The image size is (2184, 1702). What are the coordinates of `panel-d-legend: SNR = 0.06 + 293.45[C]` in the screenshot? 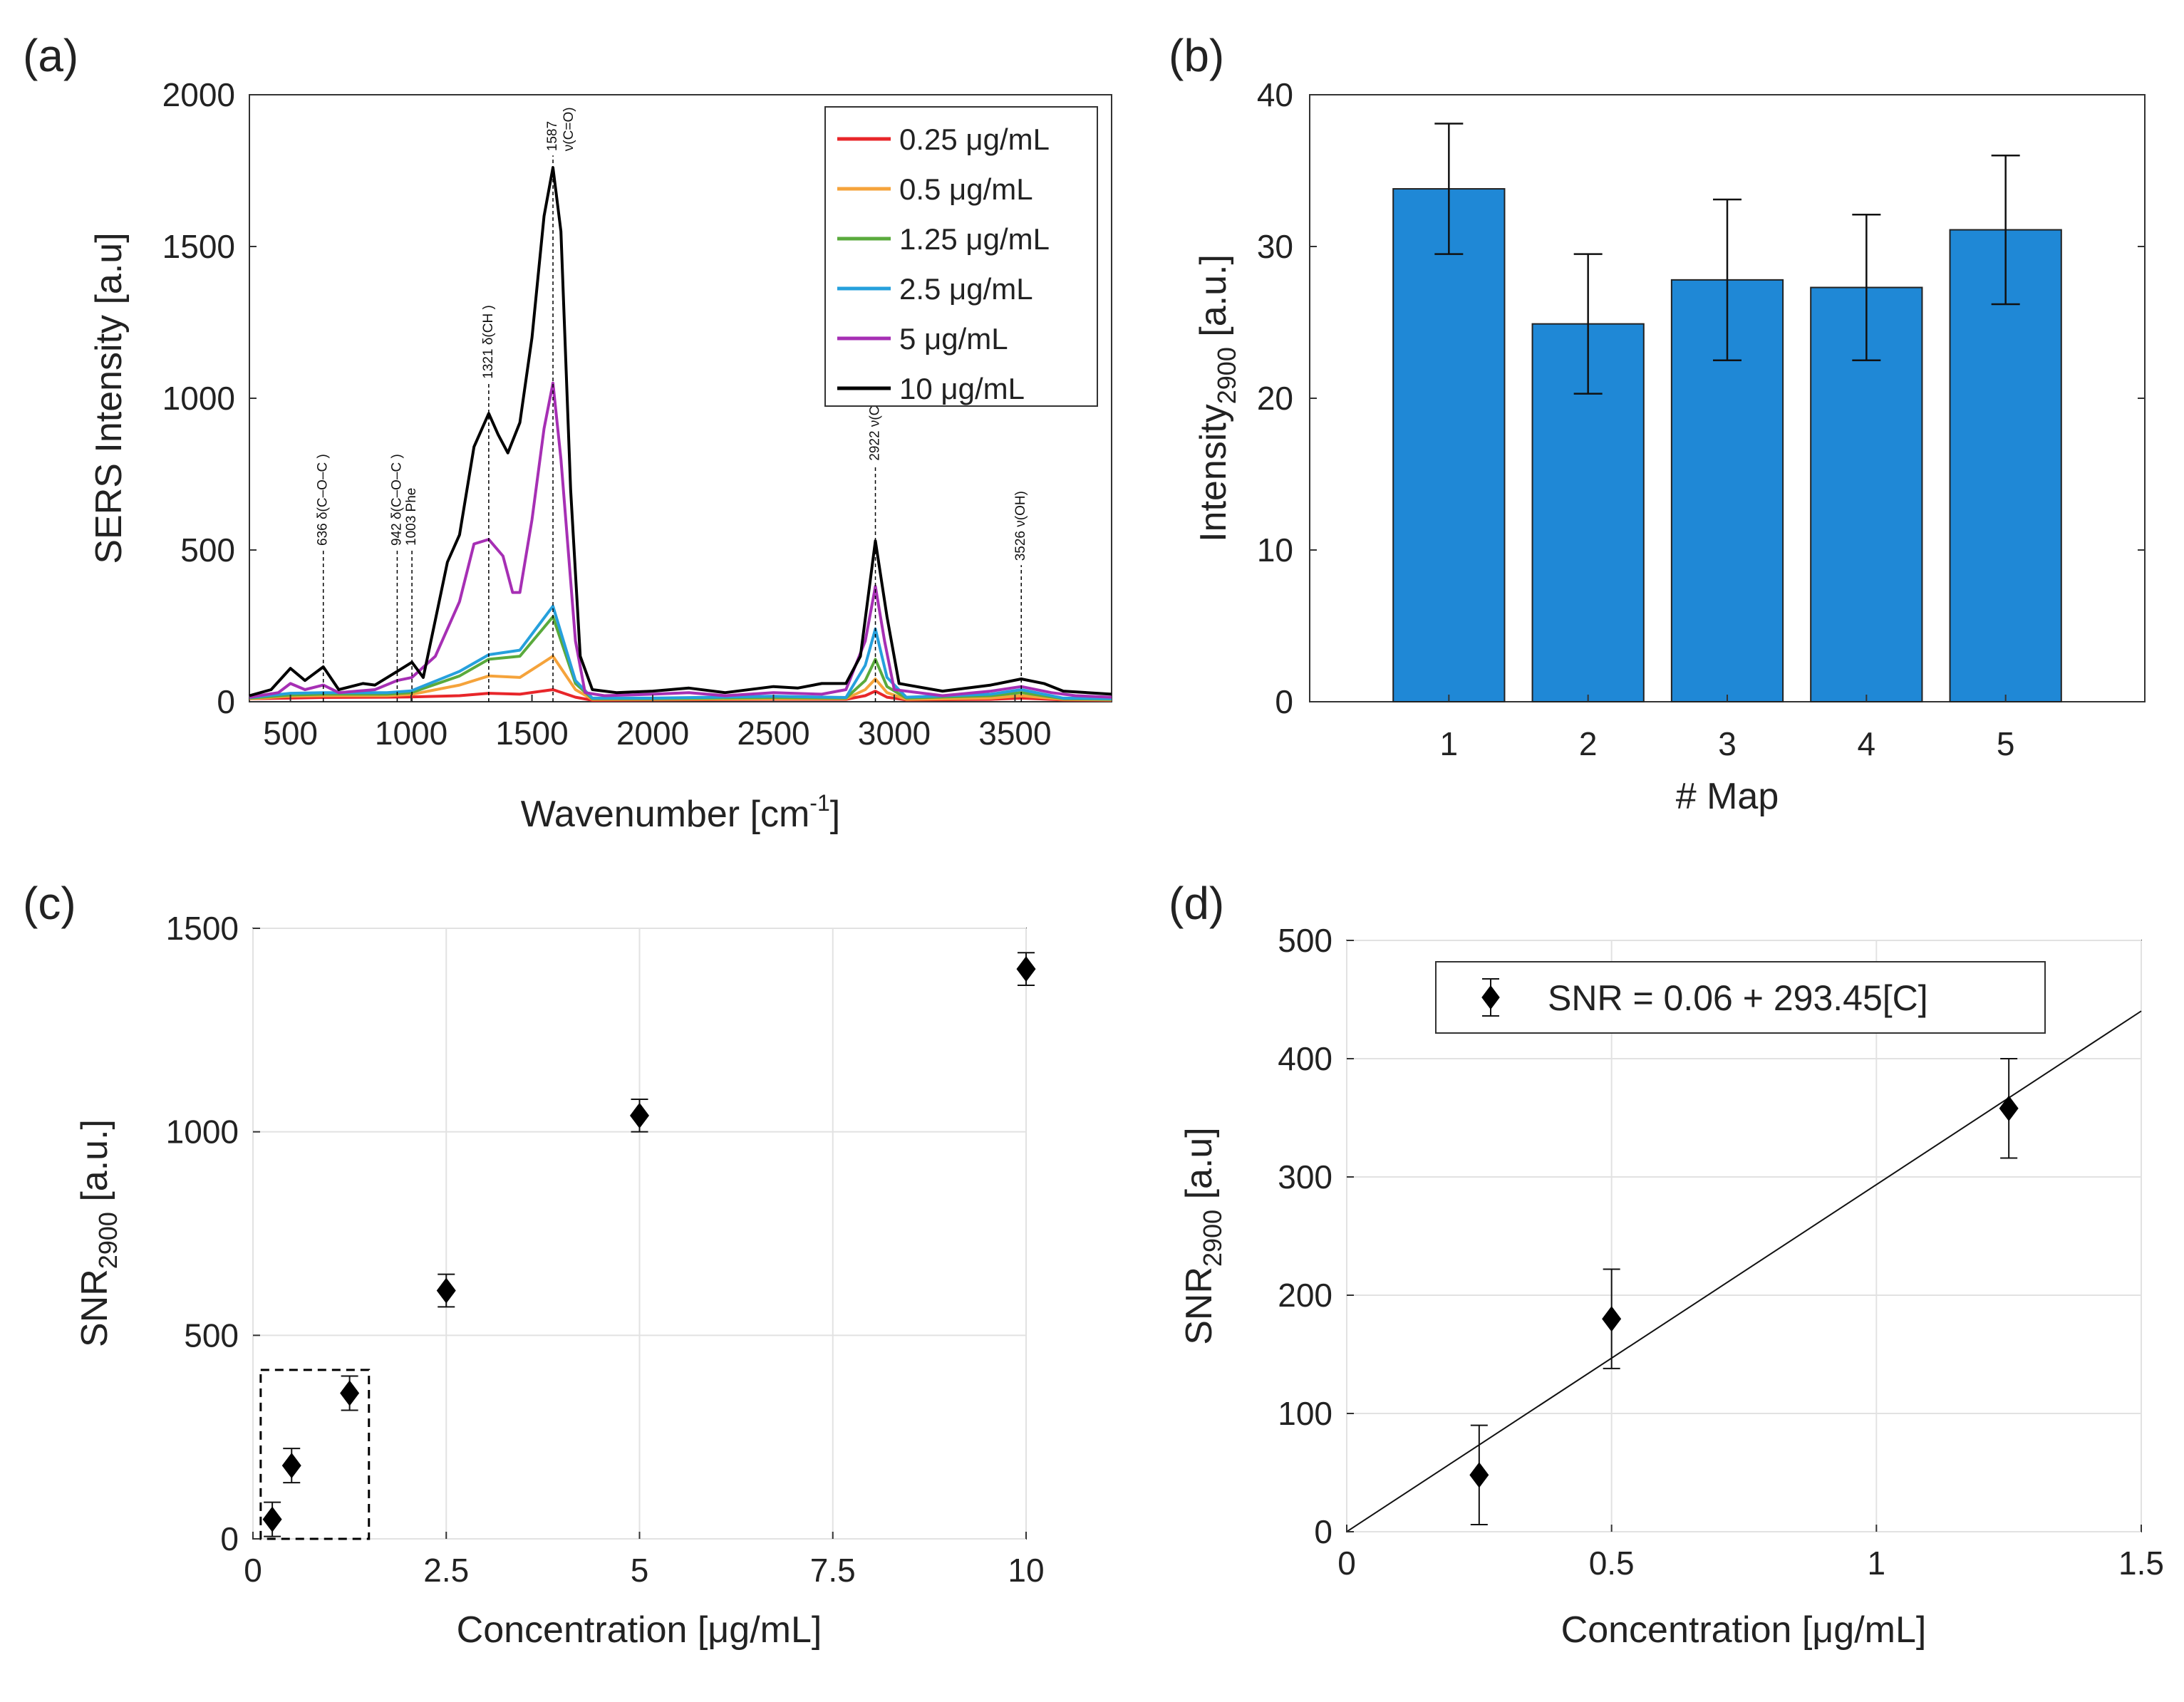 It's located at (1740, 998).